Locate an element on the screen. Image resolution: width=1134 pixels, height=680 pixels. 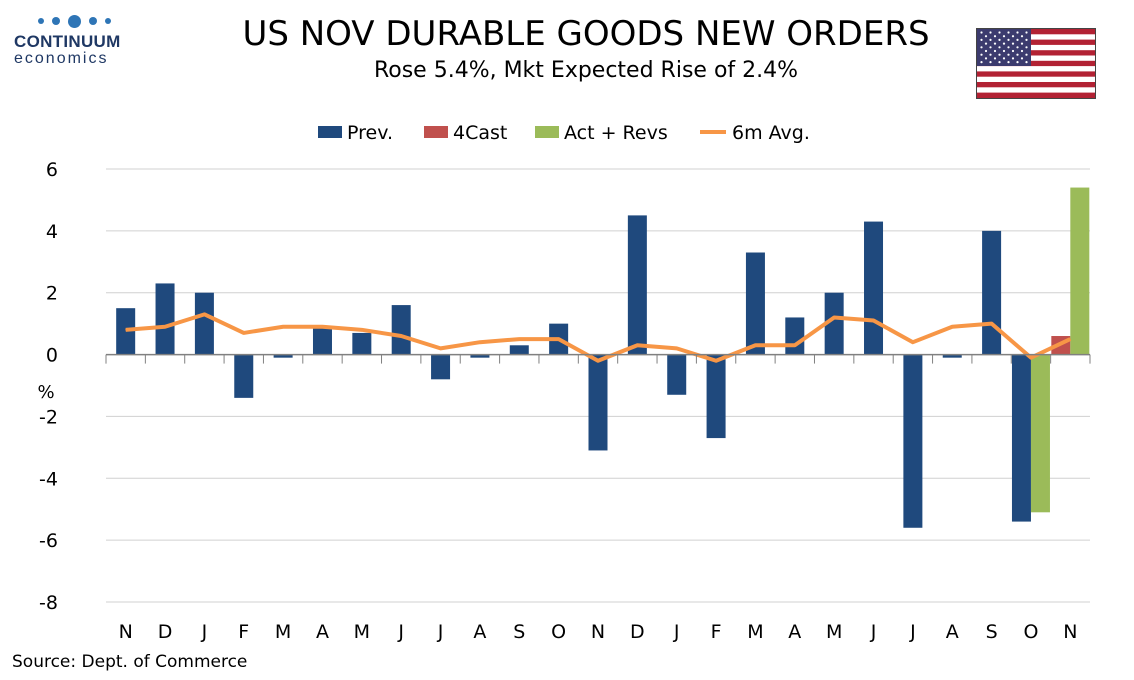
y-tick-label: -2 is located at coordinates (48, 417).